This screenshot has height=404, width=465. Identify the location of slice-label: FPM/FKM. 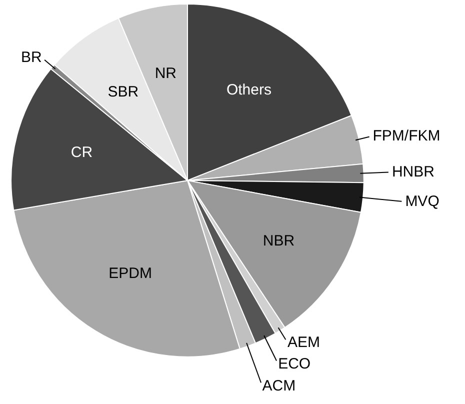
(406, 135).